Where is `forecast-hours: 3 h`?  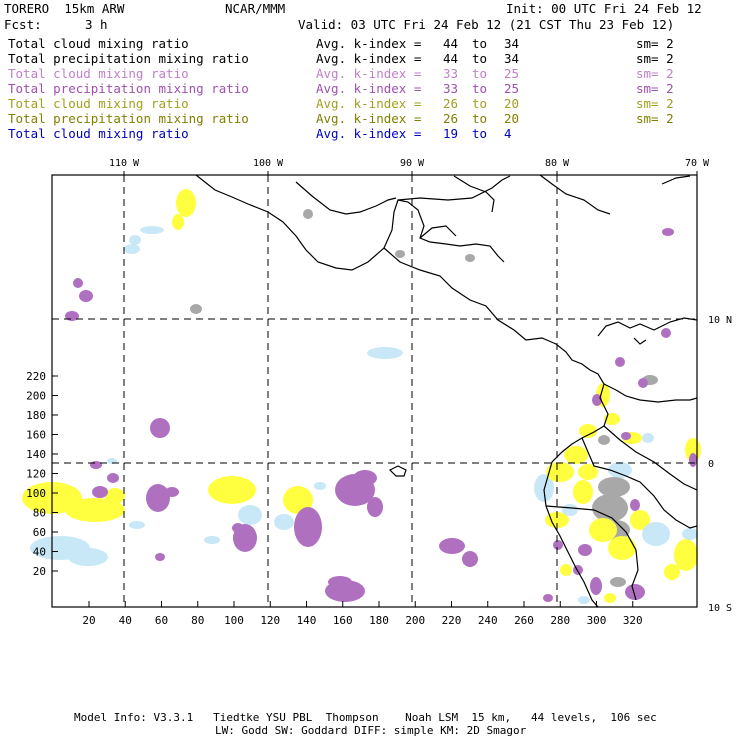 forecast-hours: 3 h is located at coordinates (96, 24).